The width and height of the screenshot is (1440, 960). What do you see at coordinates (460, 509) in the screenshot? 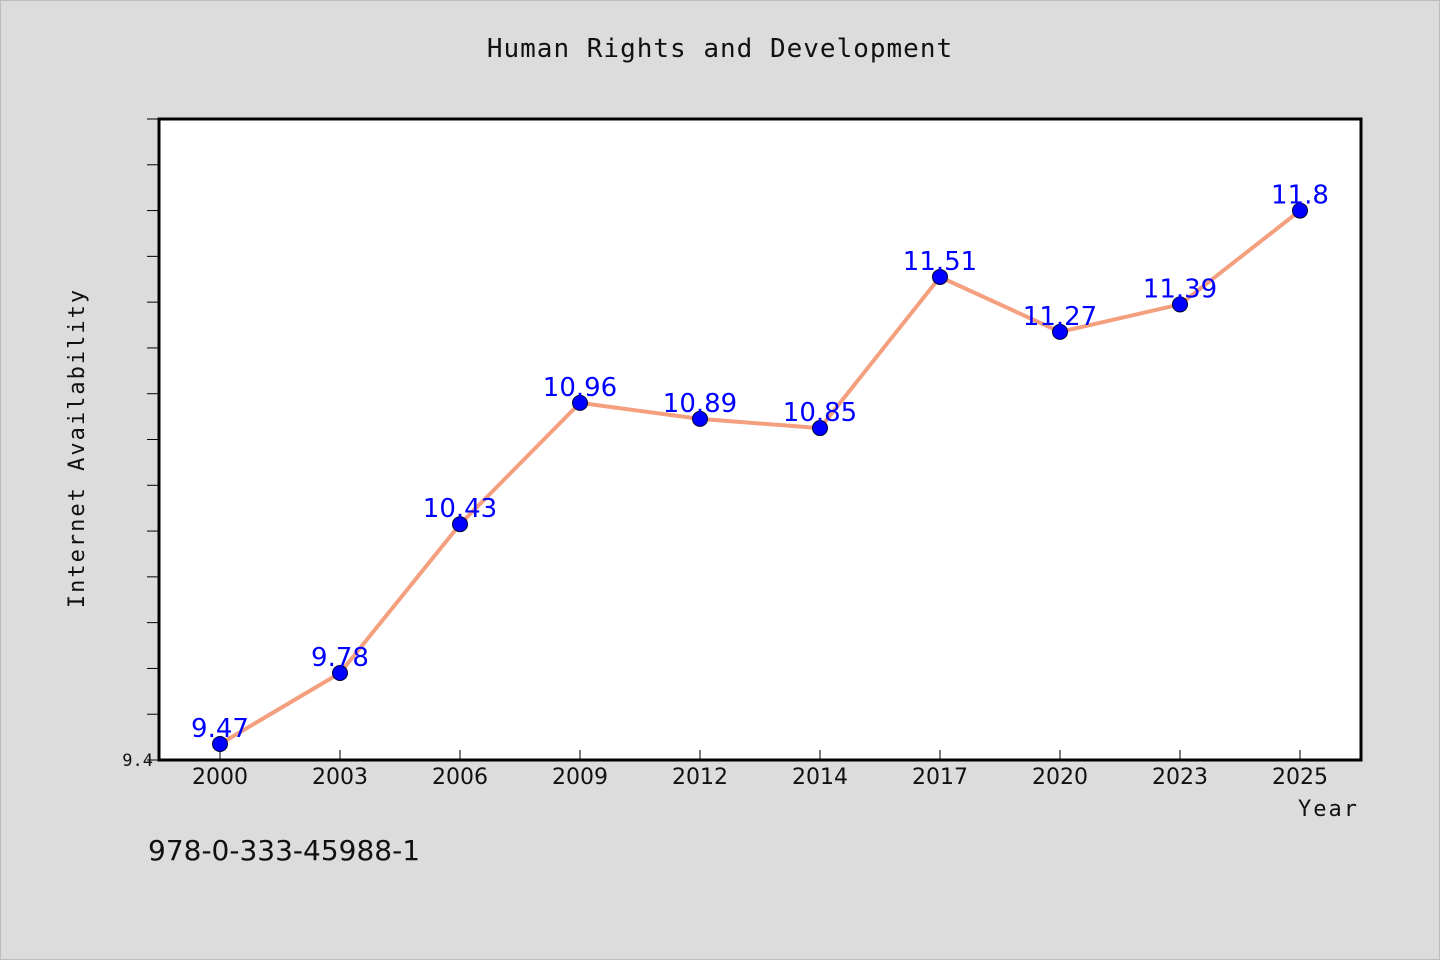
I see `data-label: 10.43` at bounding box center [460, 509].